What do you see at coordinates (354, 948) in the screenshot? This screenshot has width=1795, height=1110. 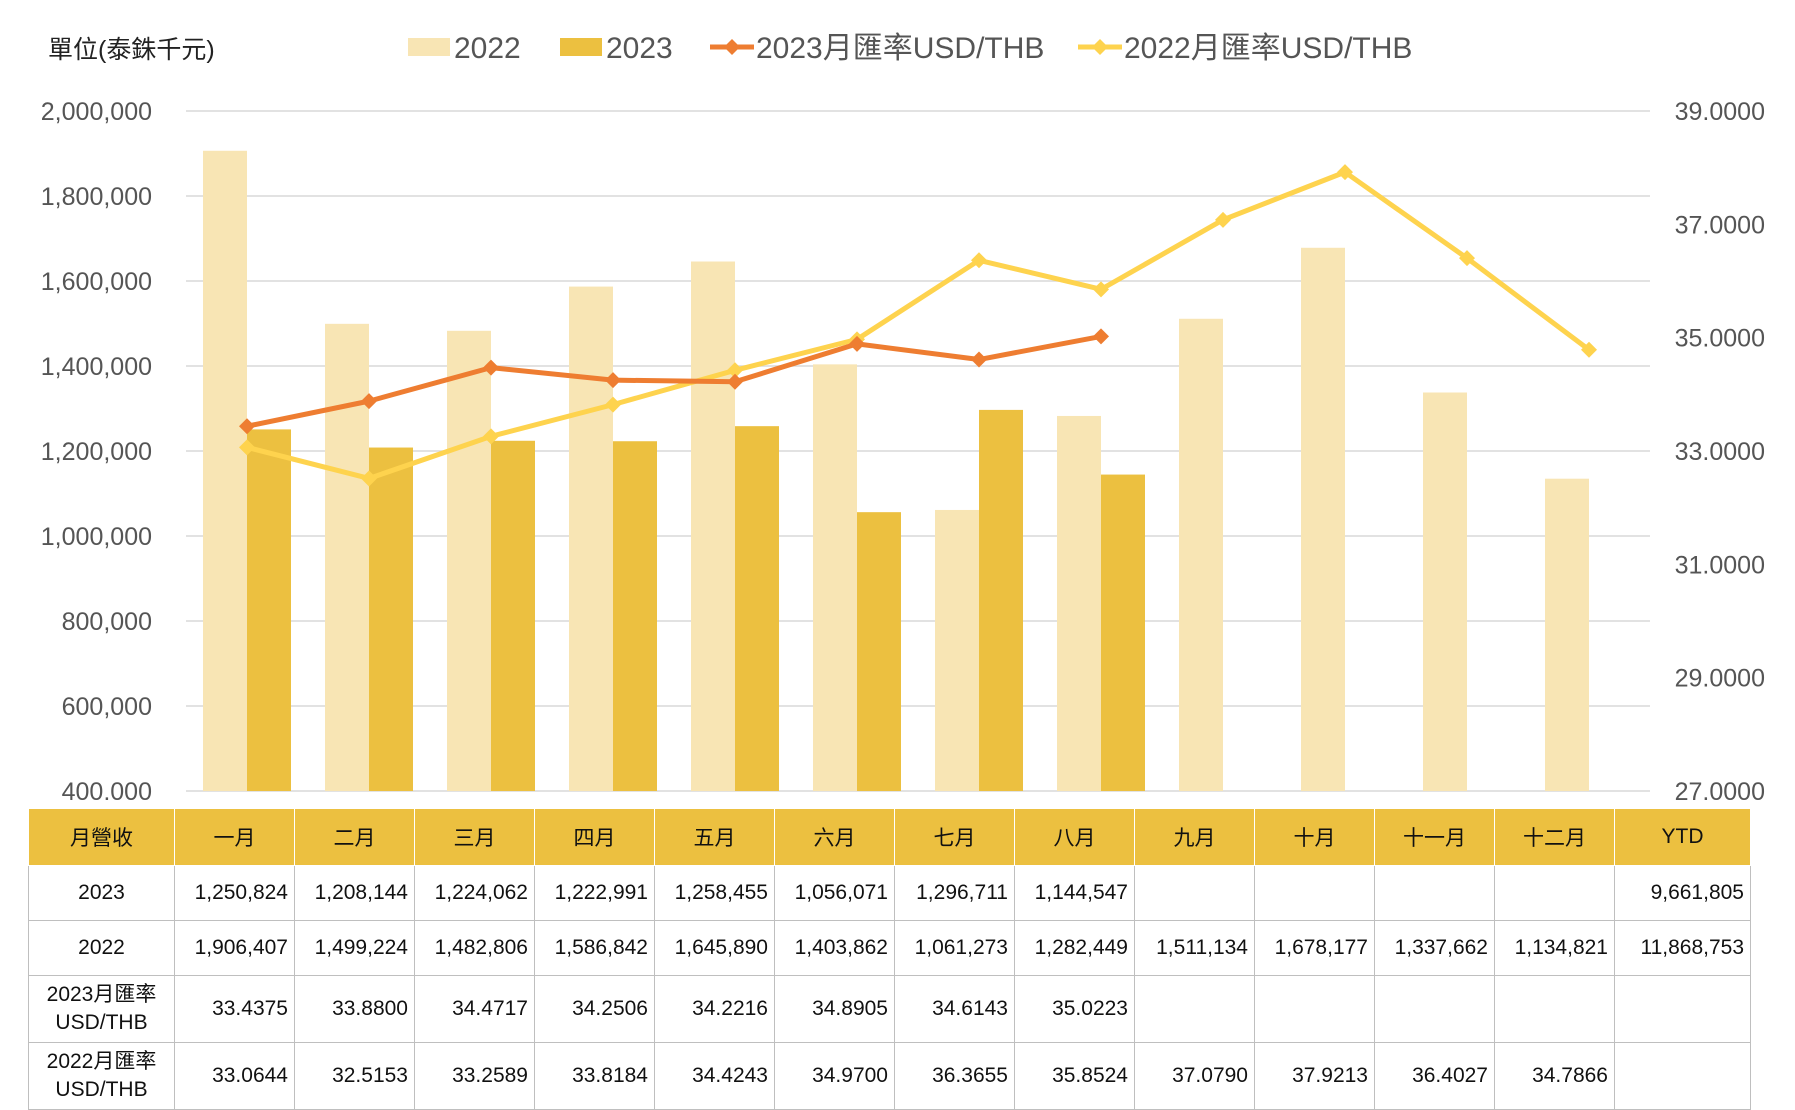 I see `table-cell: 1,499,224` at bounding box center [354, 948].